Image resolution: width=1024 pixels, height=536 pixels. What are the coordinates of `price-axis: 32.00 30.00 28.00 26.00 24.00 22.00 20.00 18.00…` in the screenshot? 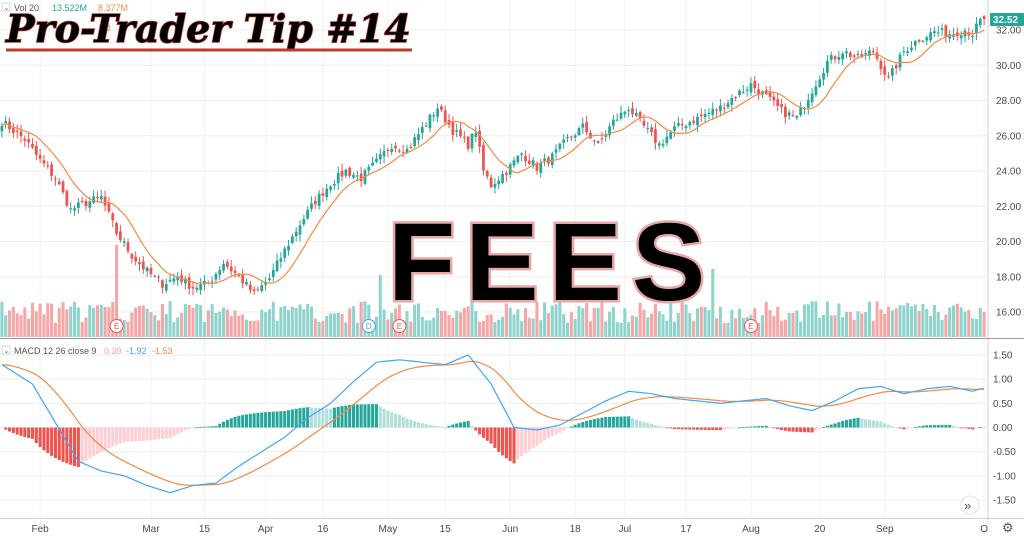 It's located at (1008, 172).